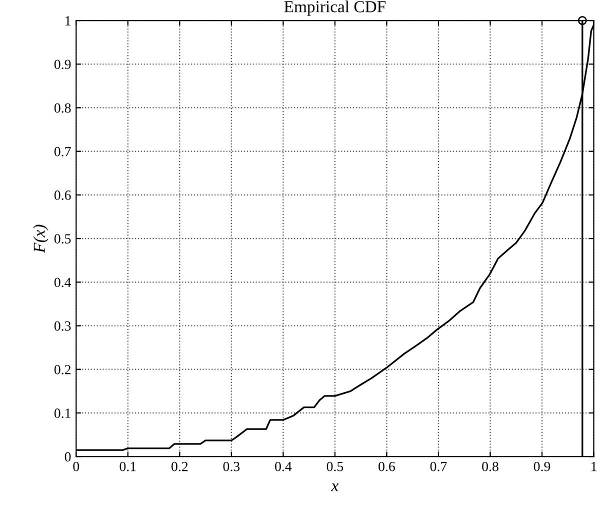 The image size is (609, 513). I want to click on x-tick-label: 0.4, so click(283, 467).